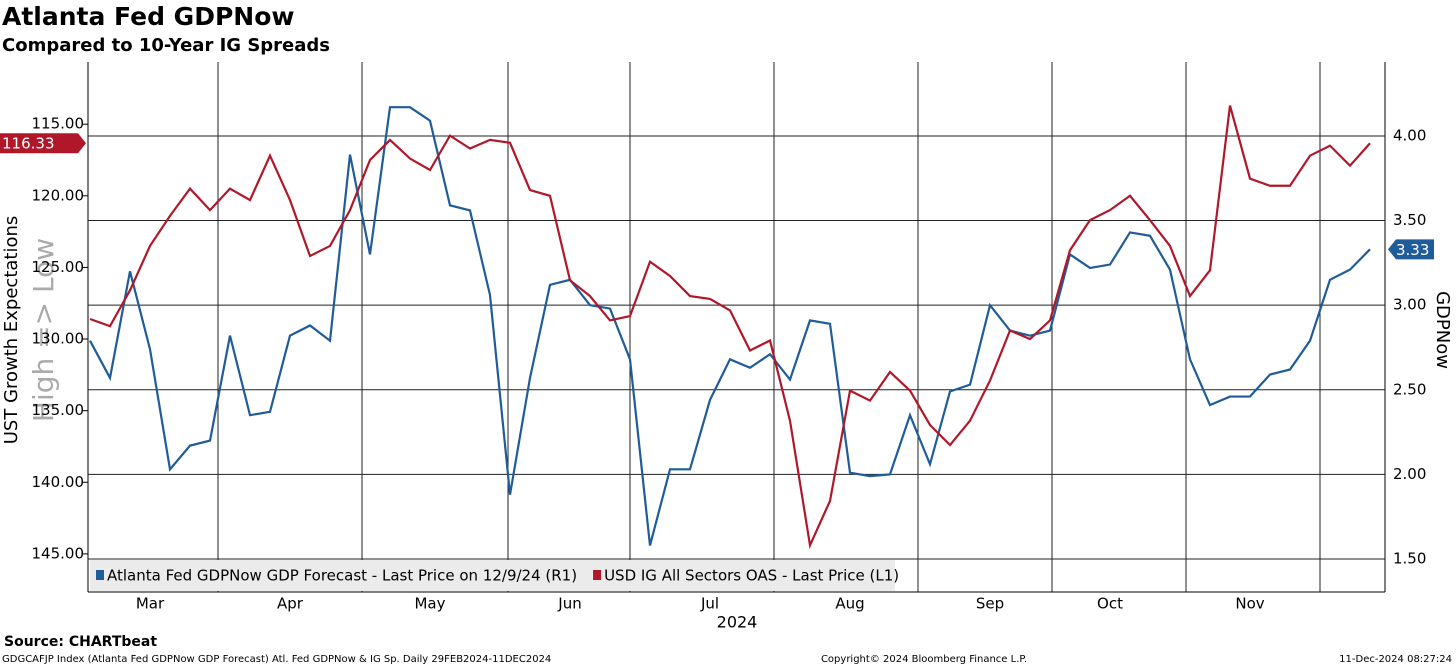 The height and width of the screenshot is (666, 1456). Describe the element at coordinates (1395, 659) in the screenshot. I see `footer-right: 11-Dec-2024 08:27:24` at that location.